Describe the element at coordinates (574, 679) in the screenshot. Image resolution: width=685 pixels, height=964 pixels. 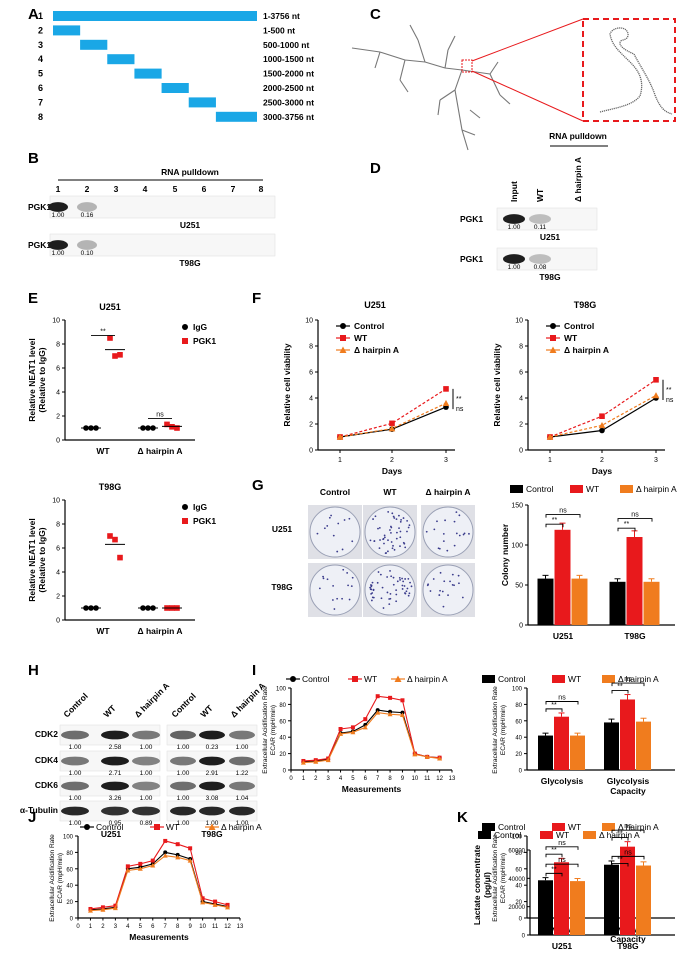
I see `legend-label: WT` at that location.